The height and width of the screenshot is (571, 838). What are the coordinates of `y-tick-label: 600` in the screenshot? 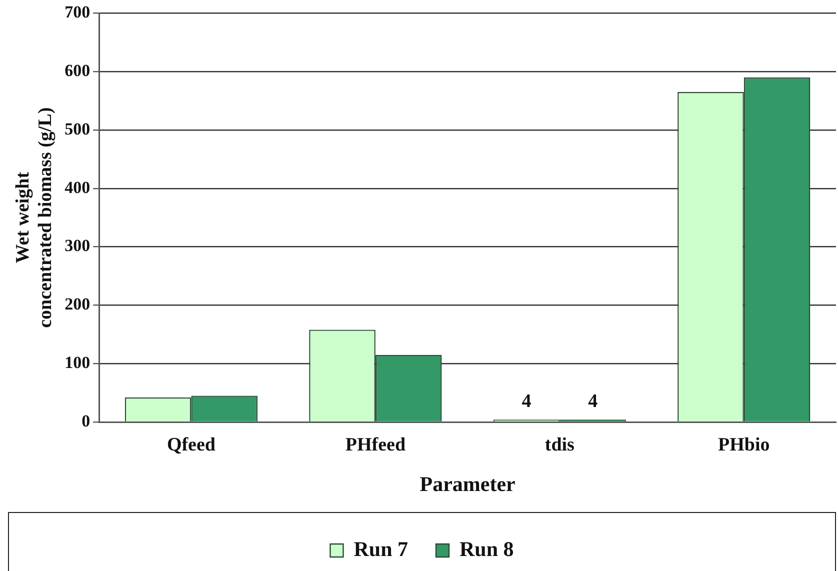 It's located at (77, 70).